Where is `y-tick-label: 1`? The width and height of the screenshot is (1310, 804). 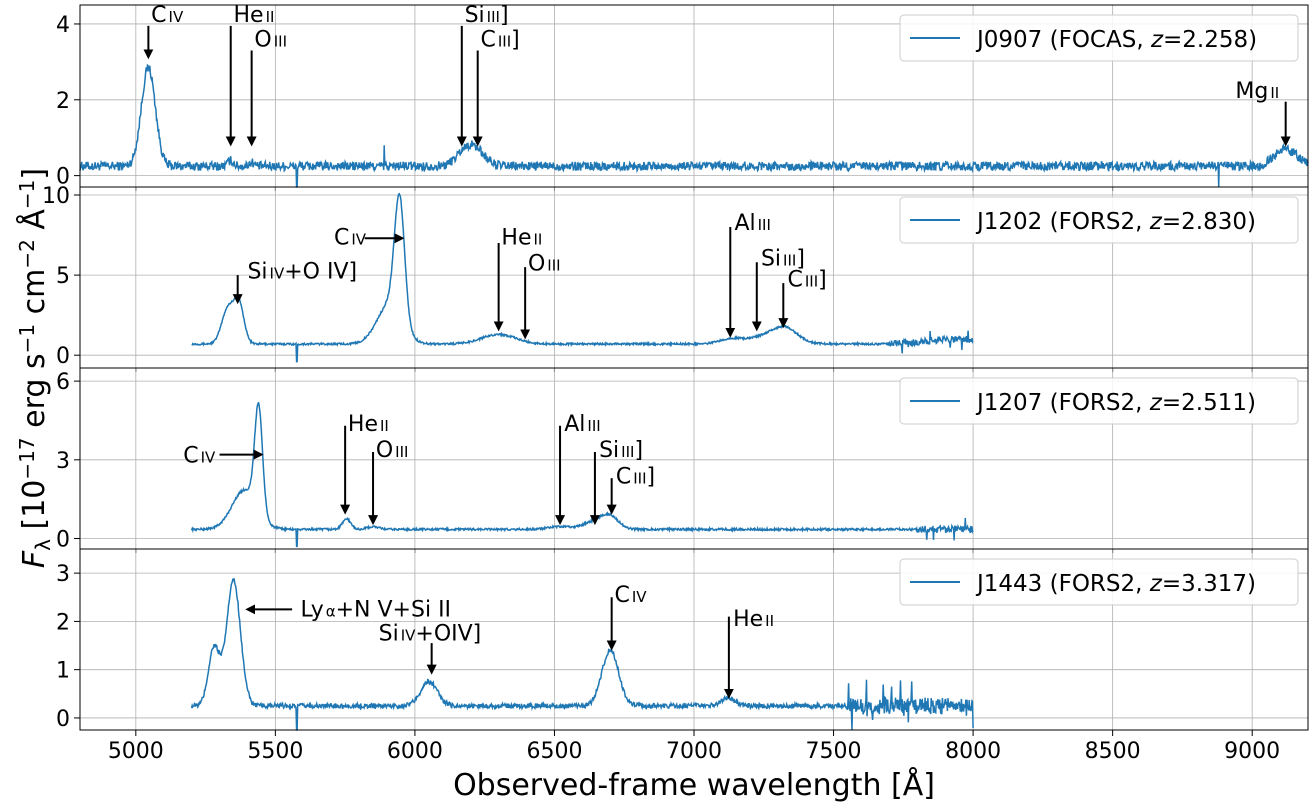
y-tick-label: 1 is located at coordinates (63, 671).